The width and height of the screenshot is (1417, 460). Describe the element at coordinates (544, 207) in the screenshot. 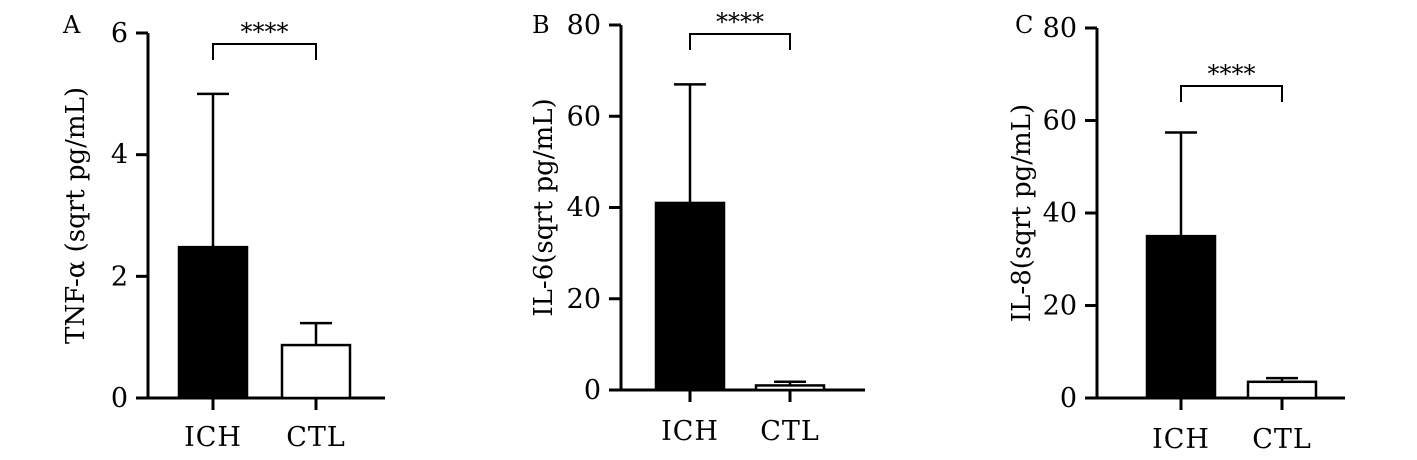

I see `y-axis-title: IL-6(sqrt pg/mL)` at that location.